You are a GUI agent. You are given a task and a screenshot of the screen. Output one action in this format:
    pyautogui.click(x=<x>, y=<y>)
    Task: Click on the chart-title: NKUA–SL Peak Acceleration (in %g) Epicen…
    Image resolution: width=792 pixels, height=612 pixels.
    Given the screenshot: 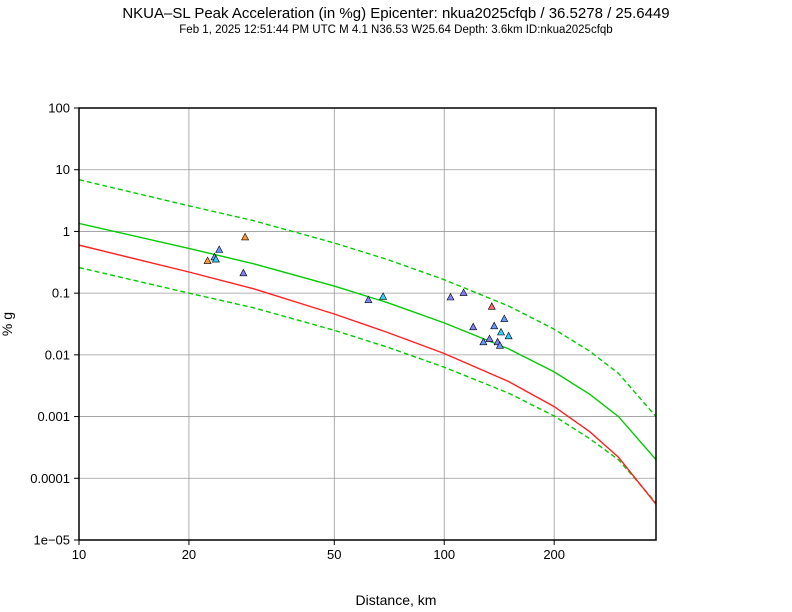 What is the action you would take?
    pyautogui.click(x=396, y=13)
    